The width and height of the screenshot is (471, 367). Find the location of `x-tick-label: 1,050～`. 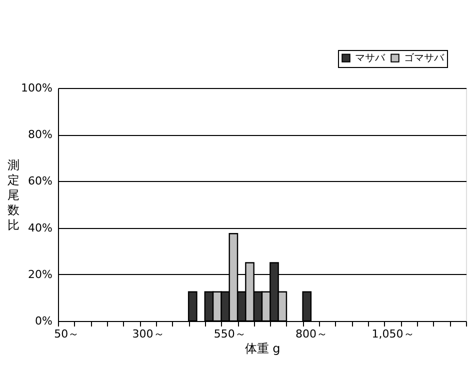

x-tick-label: 1,050～ is located at coordinates (393, 334).